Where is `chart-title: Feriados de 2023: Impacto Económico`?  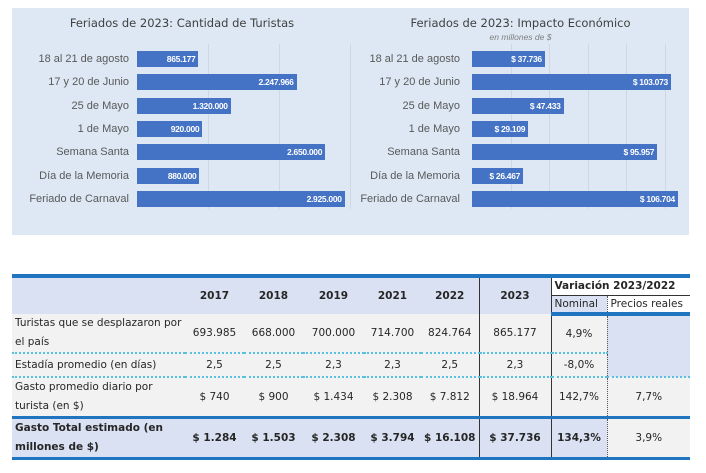
chart-title: Feriados de 2023: Impacto Económico is located at coordinates (520, 23).